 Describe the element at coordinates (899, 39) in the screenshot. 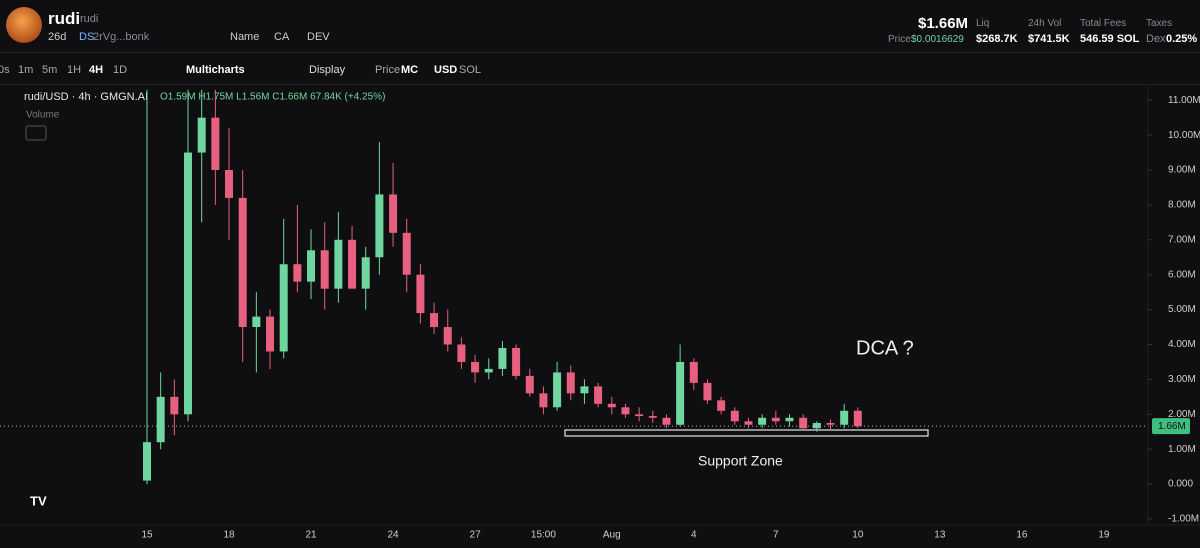

I see `price-label: Price` at that location.